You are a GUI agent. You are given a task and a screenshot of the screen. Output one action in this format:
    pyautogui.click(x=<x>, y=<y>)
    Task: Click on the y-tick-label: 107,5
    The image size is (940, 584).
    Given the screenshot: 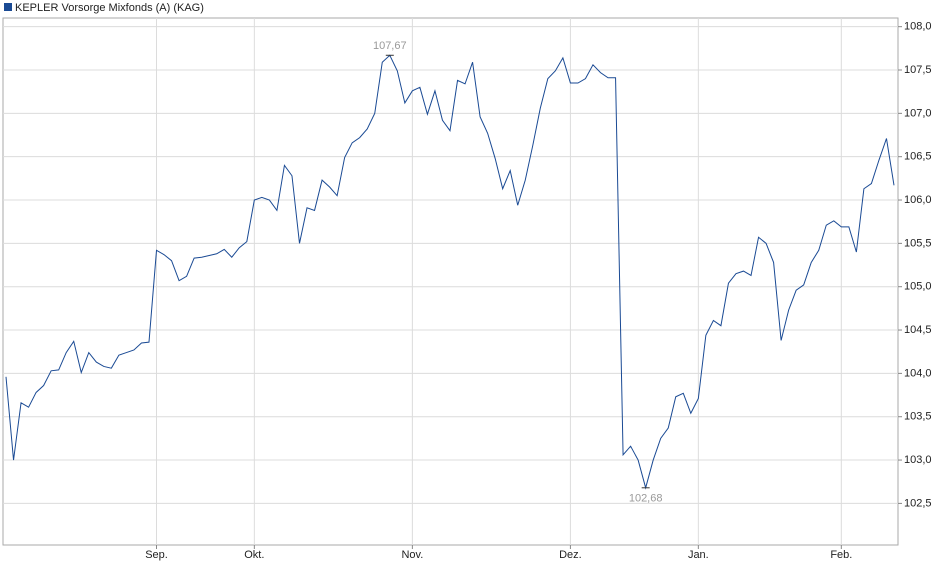 What is the action you would take?
    pyautogui.click(x=918, y=70)
    